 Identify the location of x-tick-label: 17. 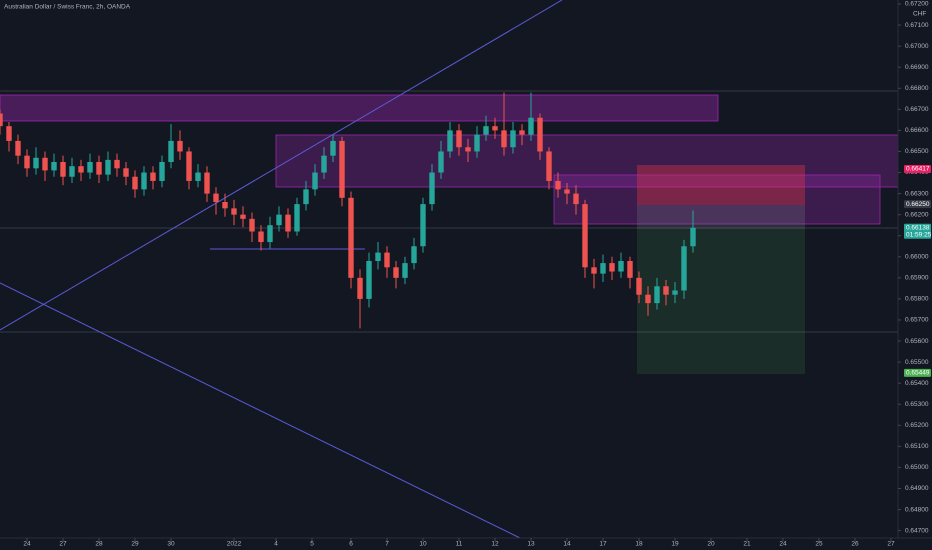
(603, 544).